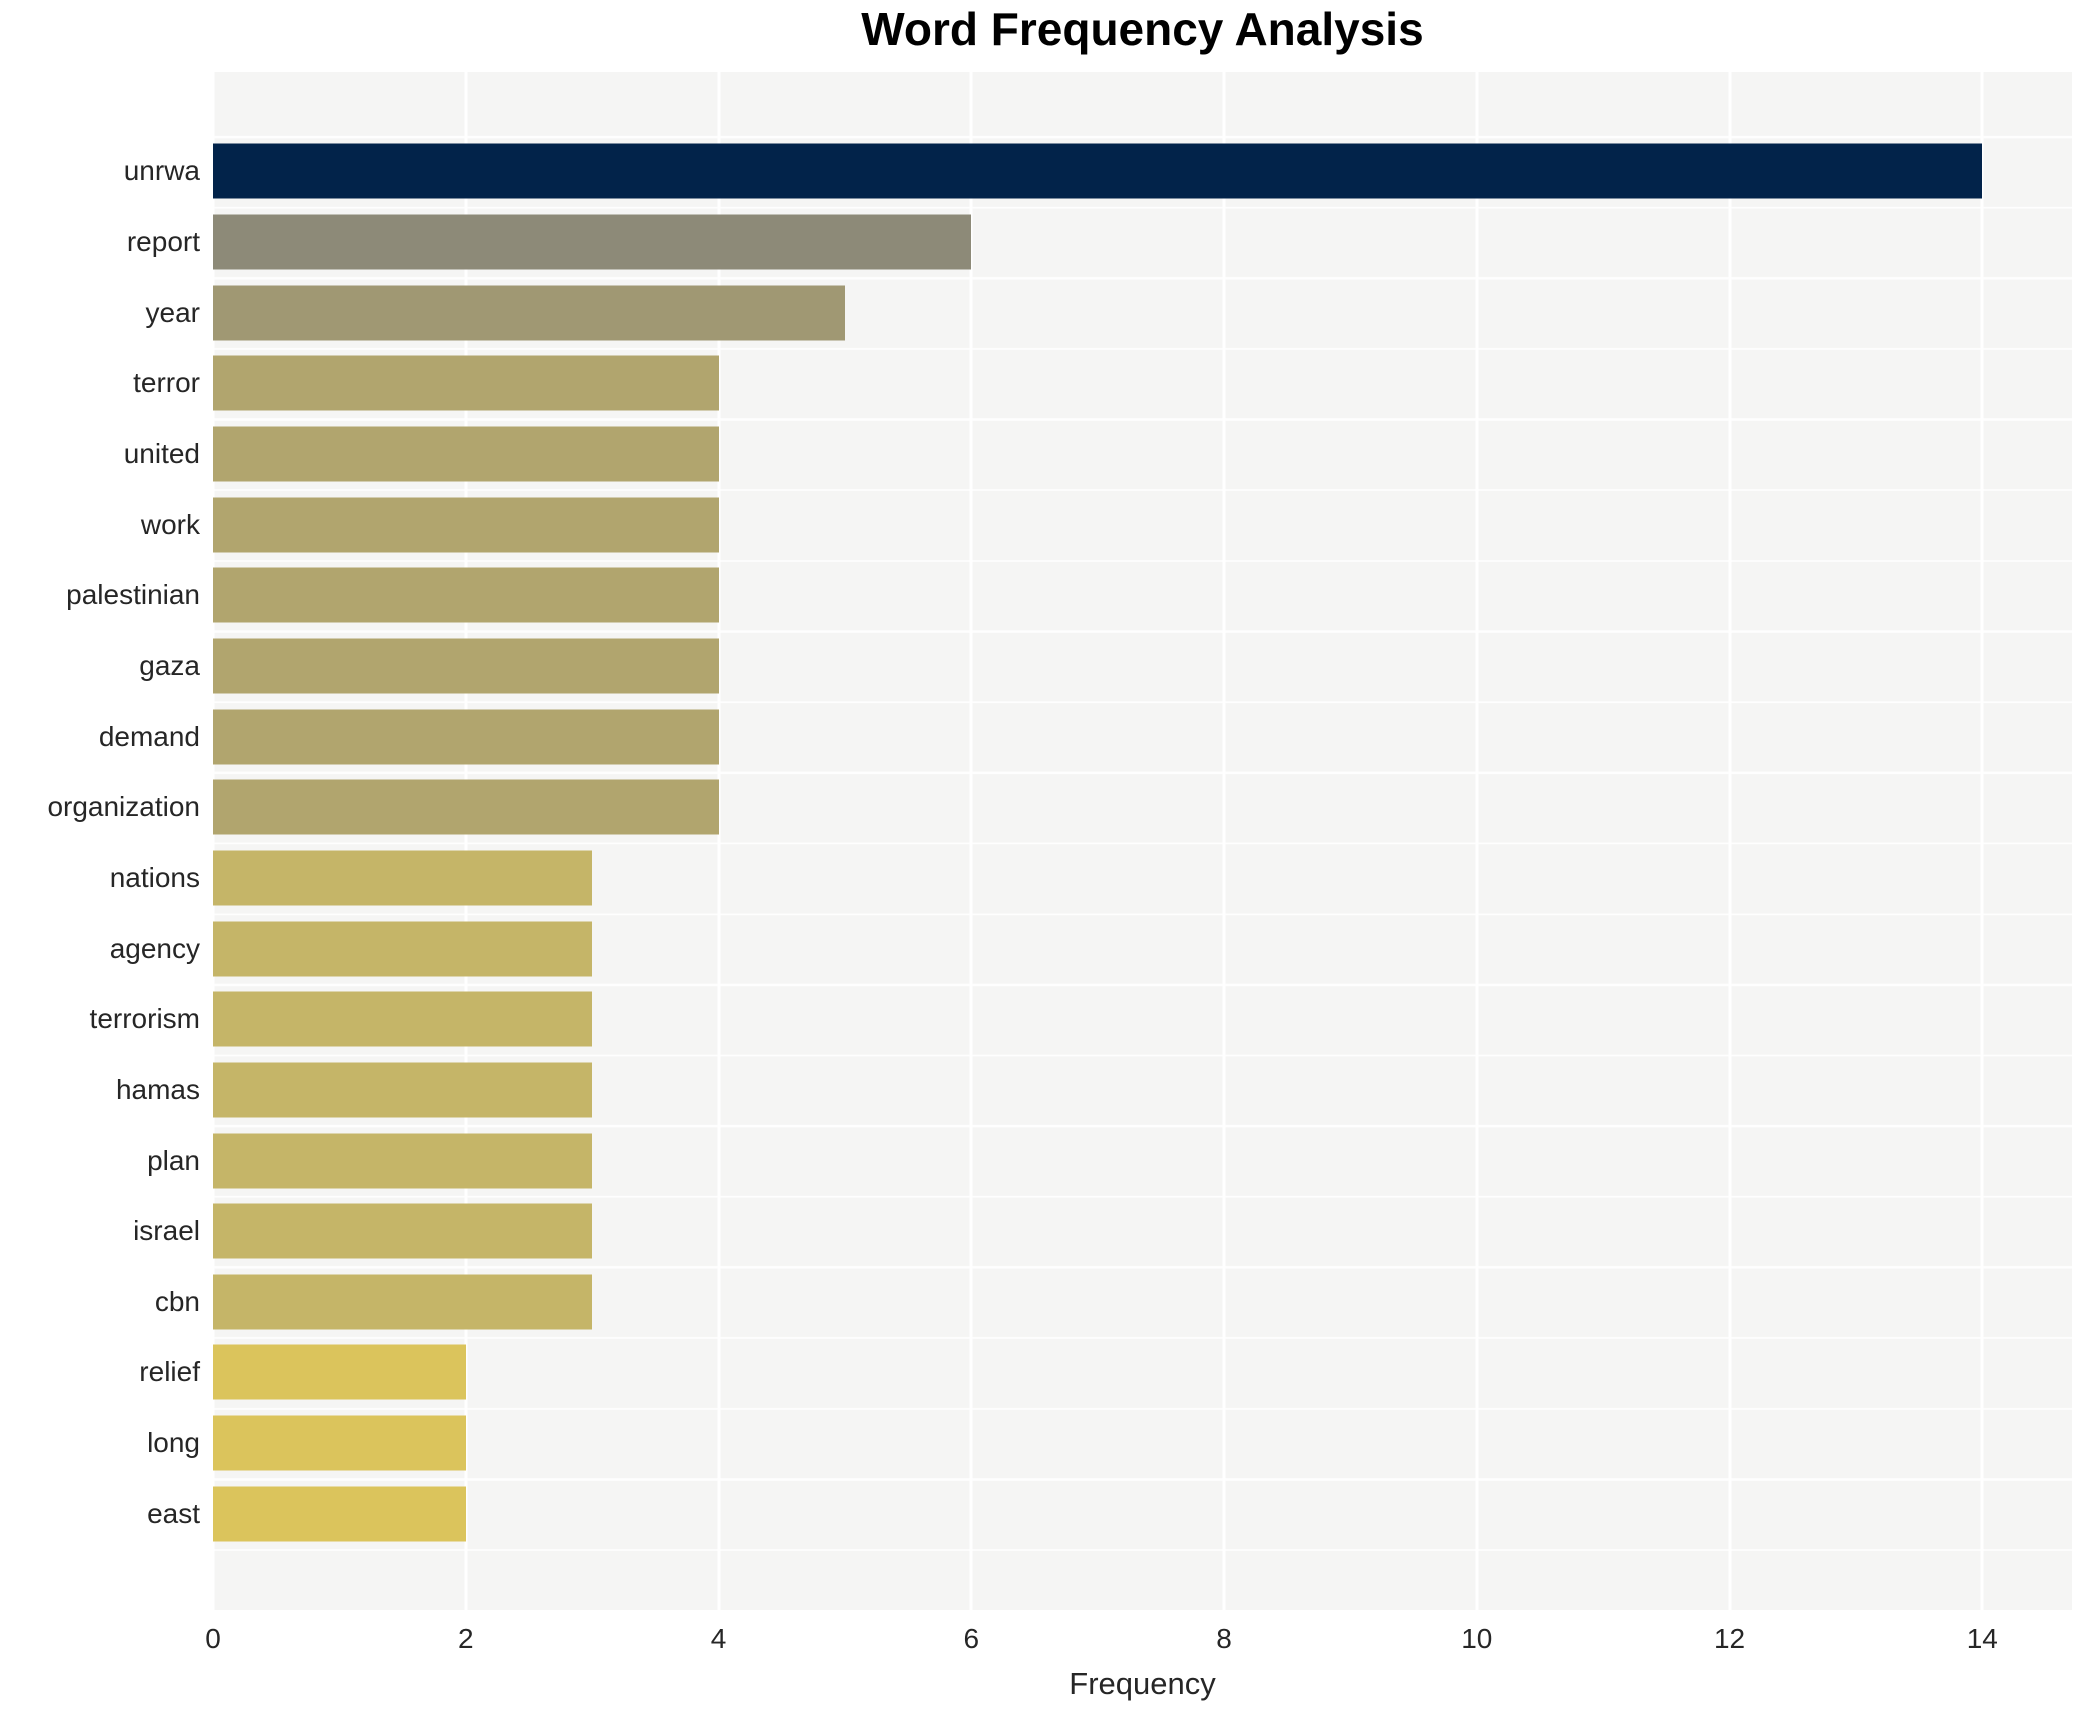  I want to click on bar-row: hamas, so click(1094, 1090).